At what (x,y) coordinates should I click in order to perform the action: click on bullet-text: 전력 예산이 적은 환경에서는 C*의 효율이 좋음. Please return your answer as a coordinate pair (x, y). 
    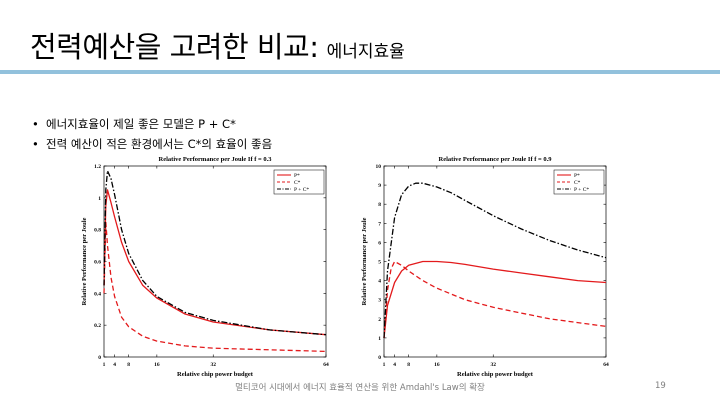
    Looking at the image, I should click on (159, 144).